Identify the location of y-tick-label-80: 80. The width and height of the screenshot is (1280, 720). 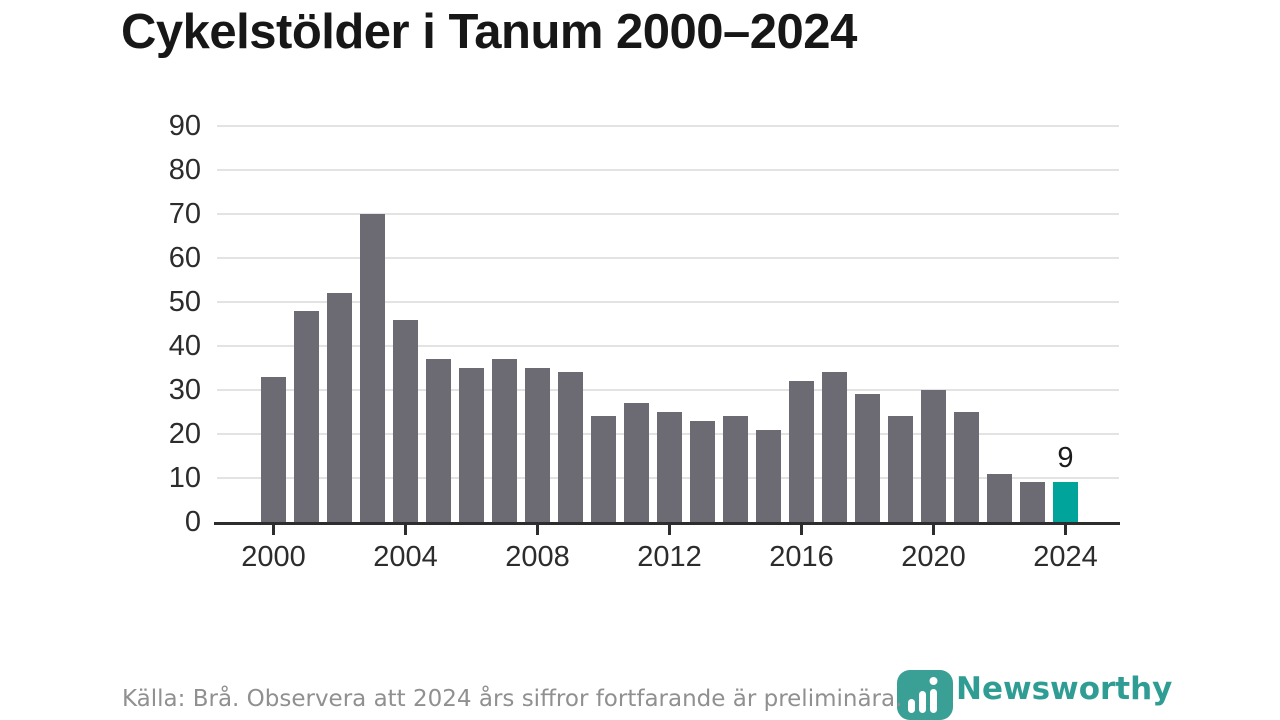
(184, 170).